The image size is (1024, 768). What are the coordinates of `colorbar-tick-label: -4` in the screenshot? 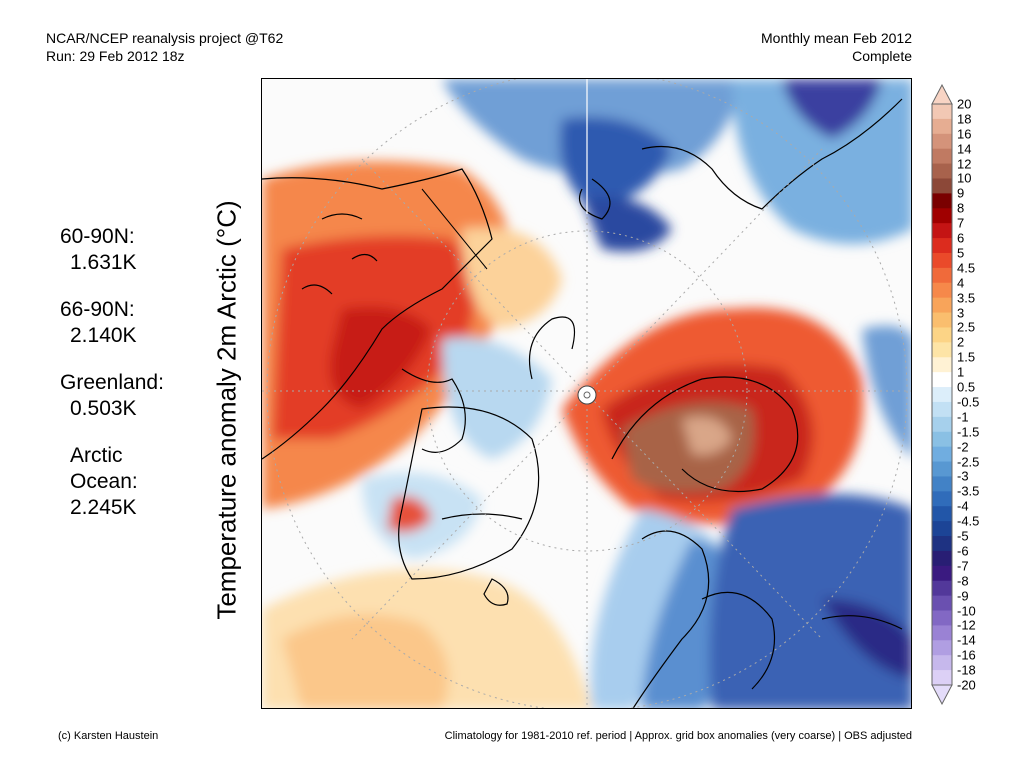 It's located at (963, 506).